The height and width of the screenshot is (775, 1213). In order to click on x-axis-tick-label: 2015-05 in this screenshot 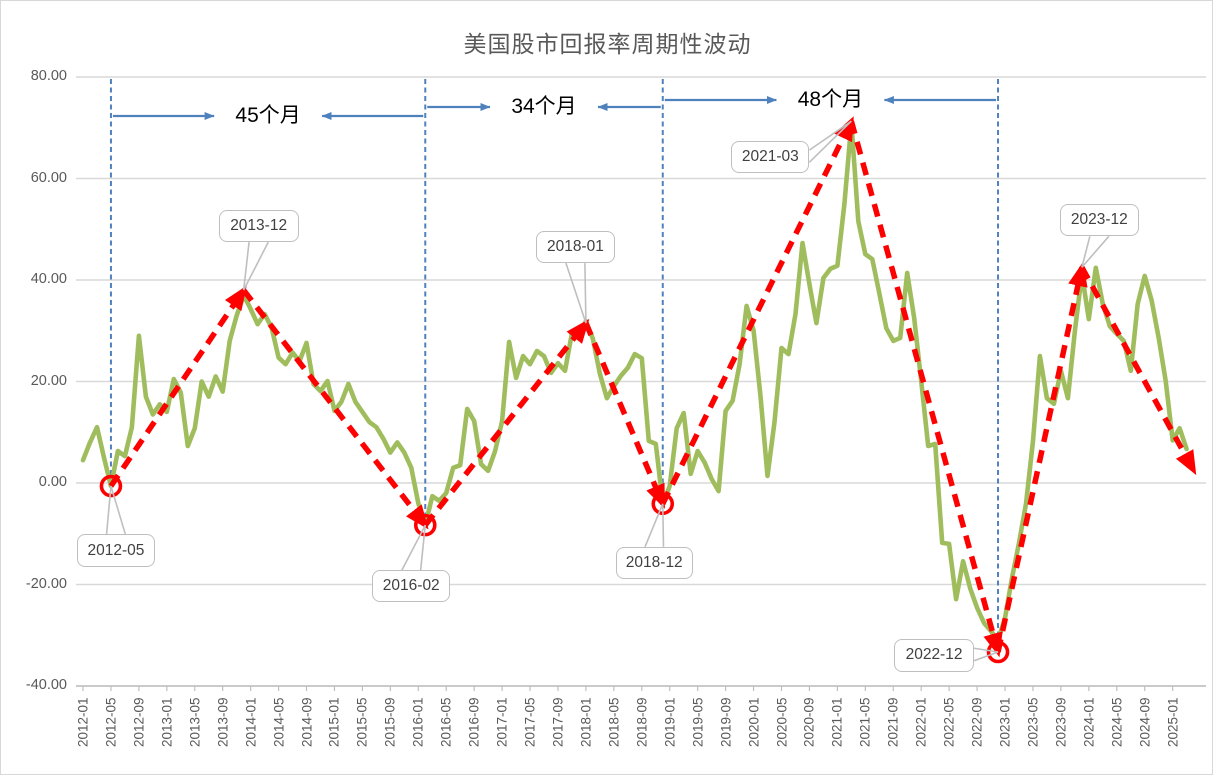, I will do `click(362, 722)`.